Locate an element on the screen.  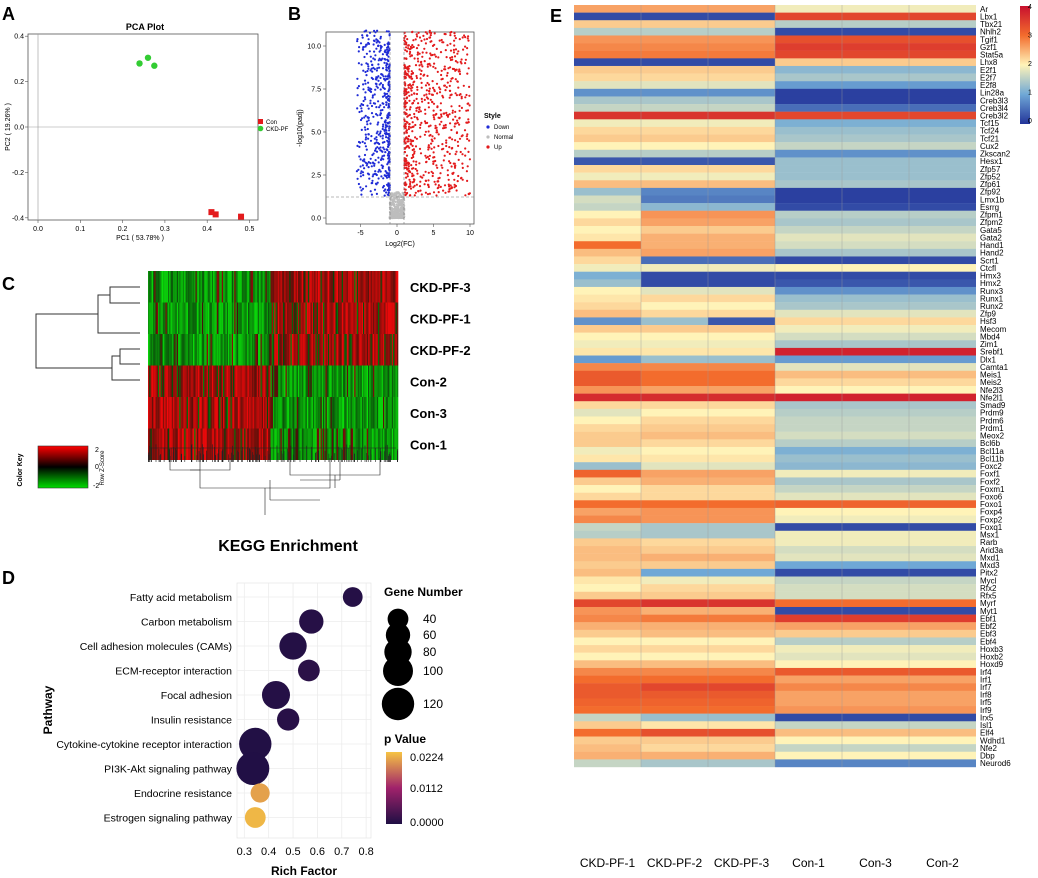
volcano-ytick-label: 7.5 is located at coordinates (316, 90).